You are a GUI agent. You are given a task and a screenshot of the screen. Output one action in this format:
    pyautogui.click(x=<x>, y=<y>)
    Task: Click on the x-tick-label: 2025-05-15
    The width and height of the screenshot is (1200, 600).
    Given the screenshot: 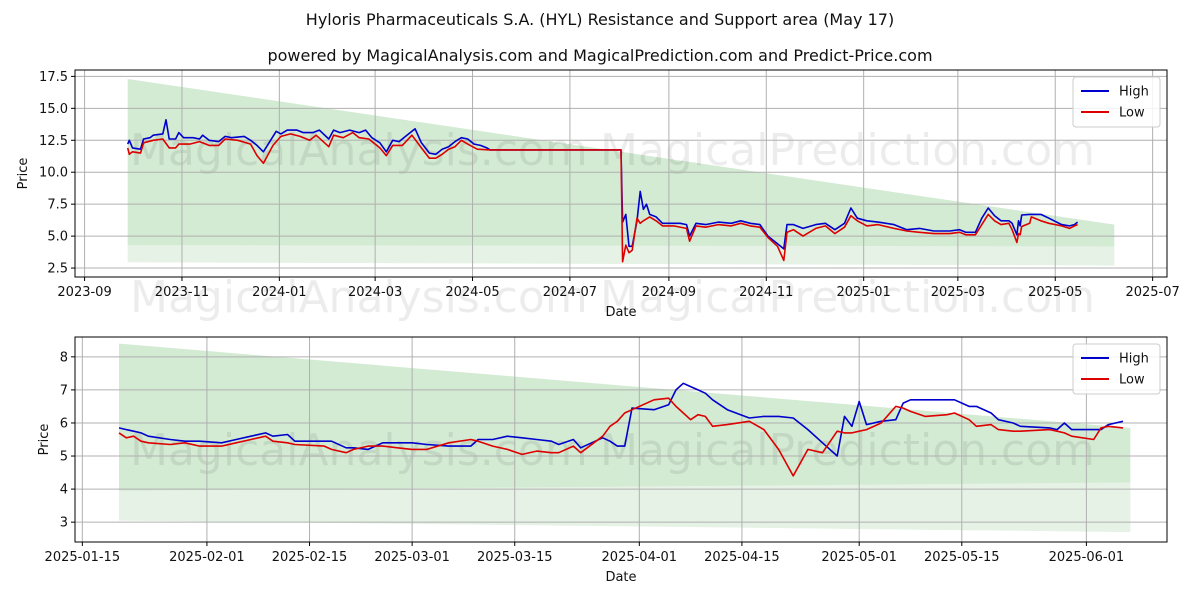 What is the action you would take?
    pyautogui.click(x=962, y=557)
    